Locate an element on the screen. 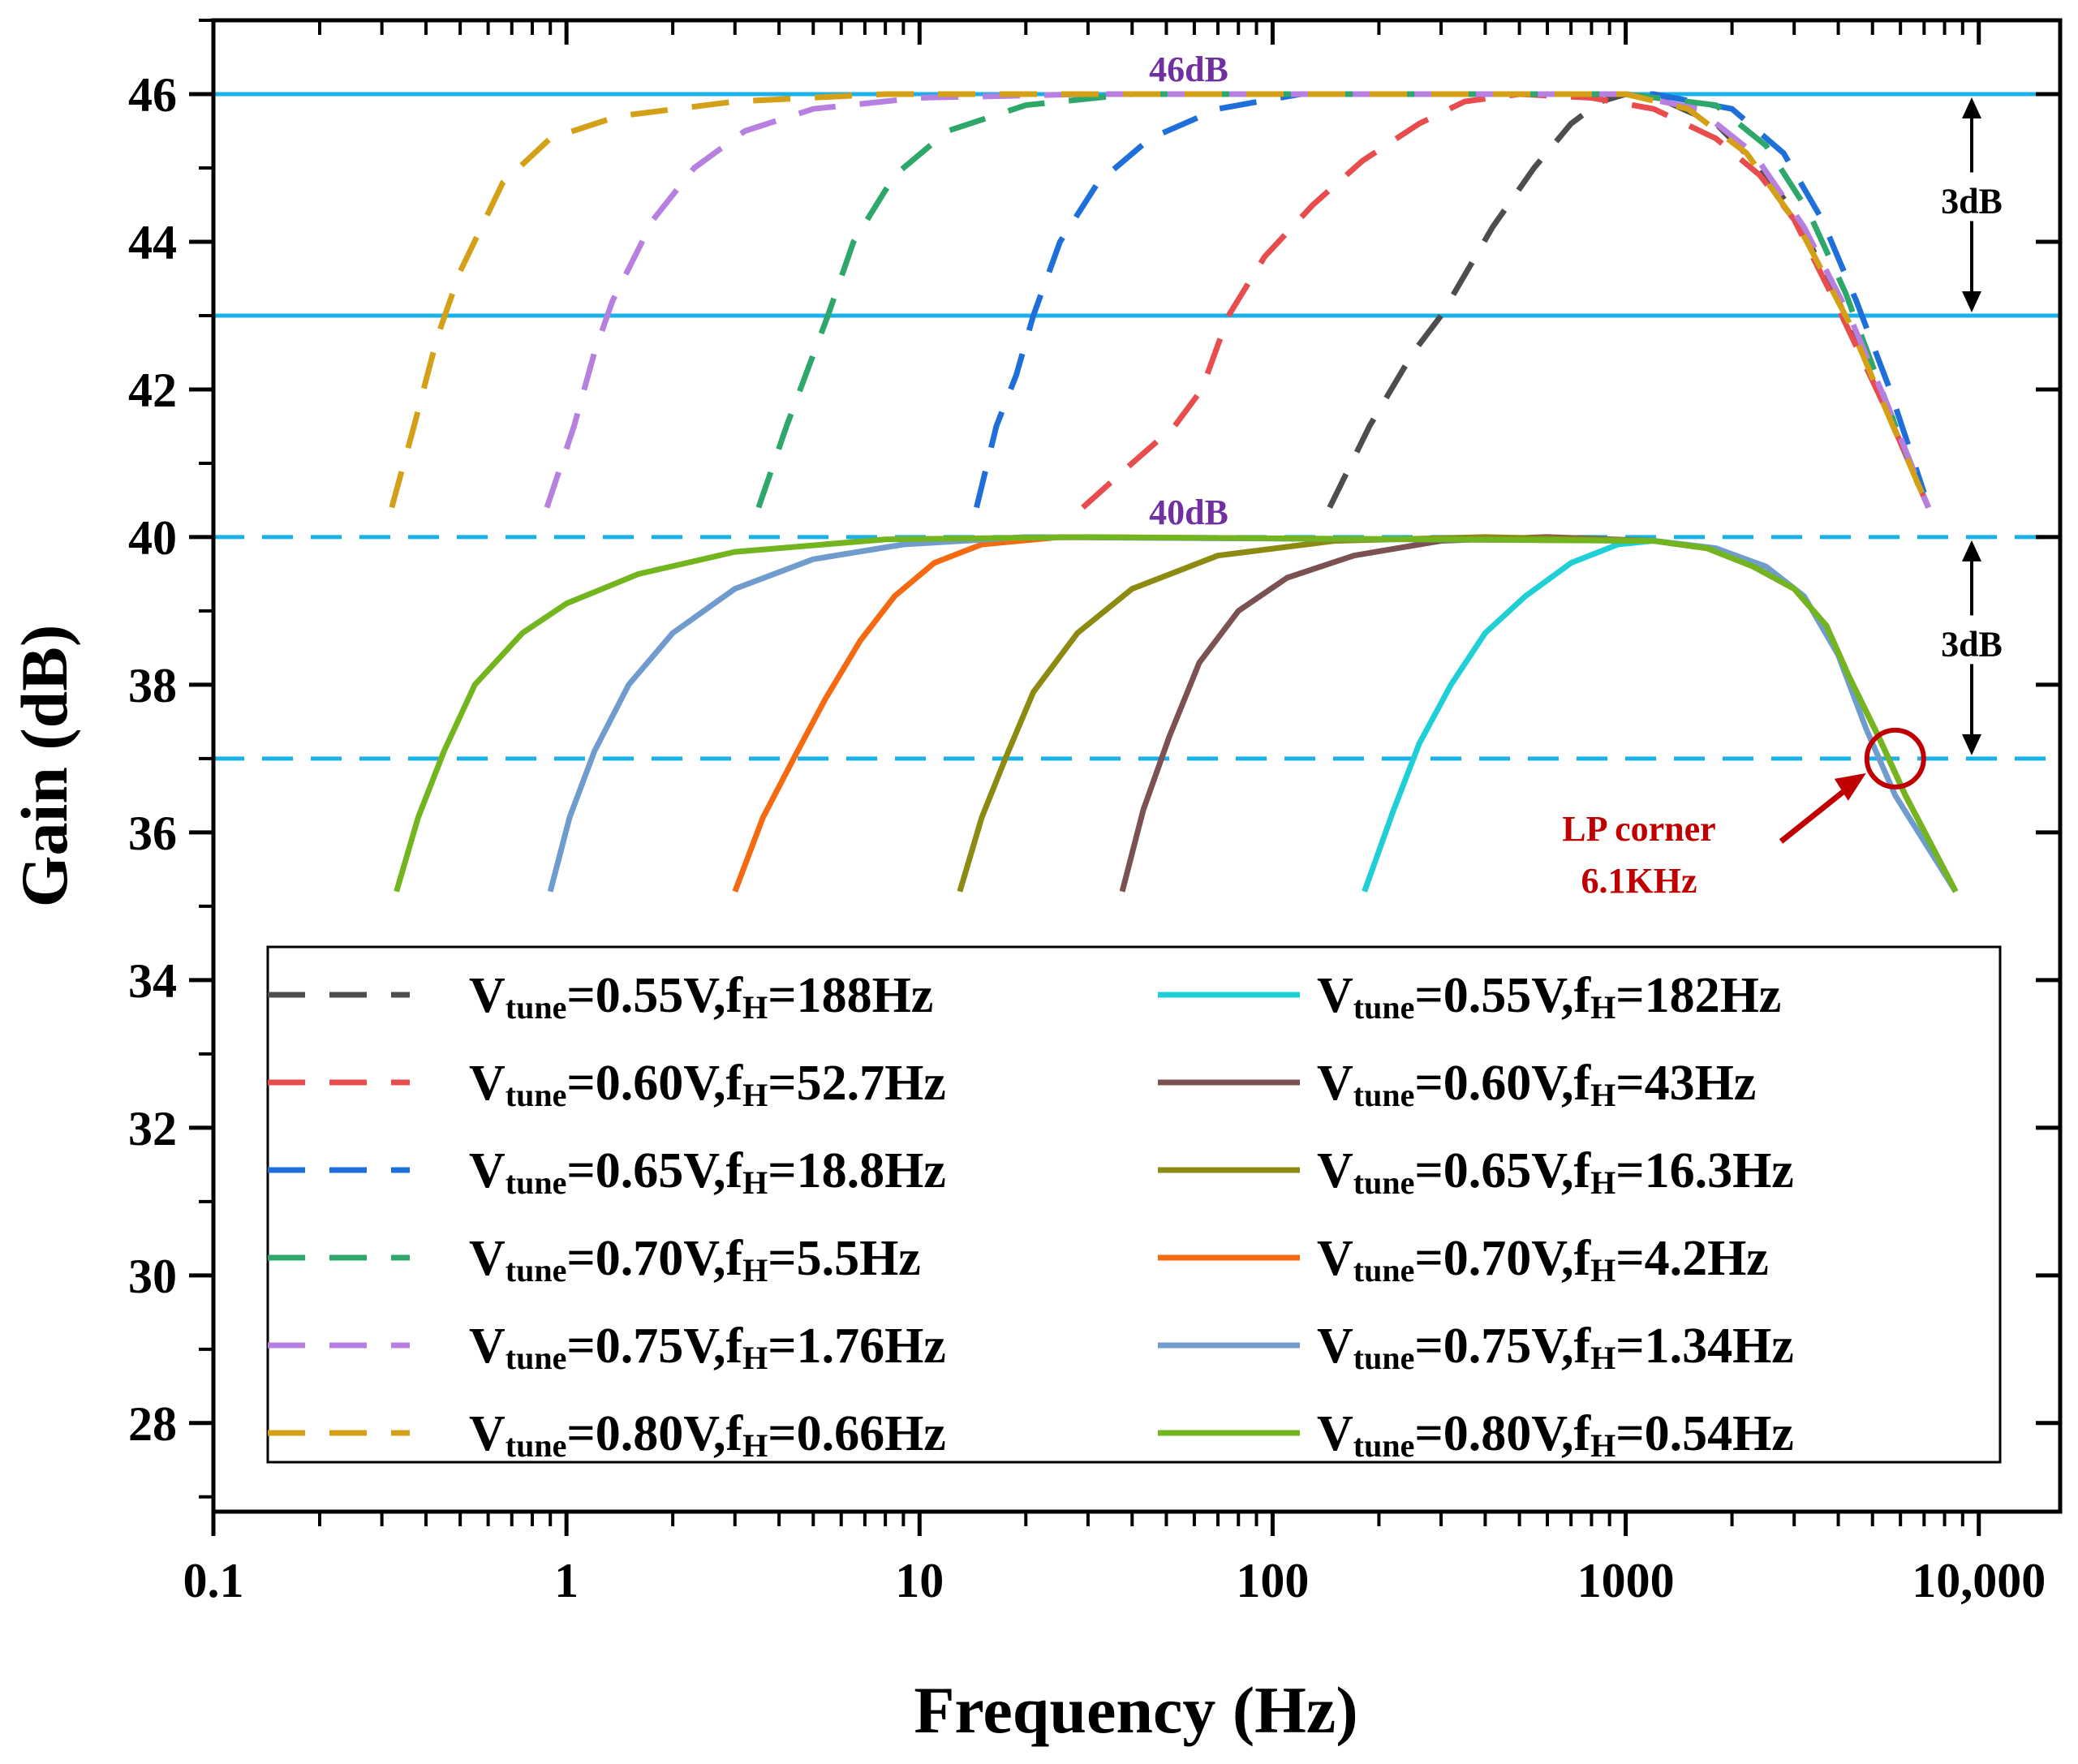  x-tick-label-5: 1000 is located at coordinates (1626, 1580).